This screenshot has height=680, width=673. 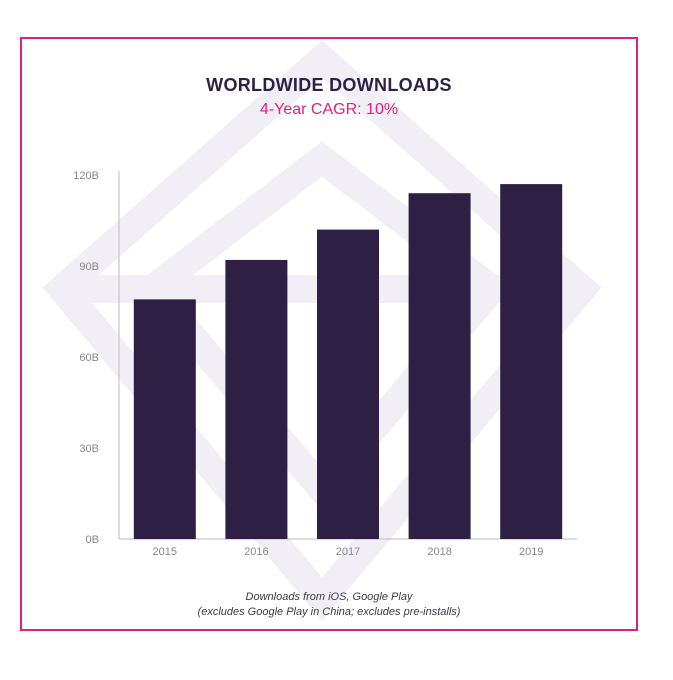 What do you see at coordinates (92, 540) in the screenshot?
I see `y-tick-label-0: 0B` at bounding box center [92, 540].